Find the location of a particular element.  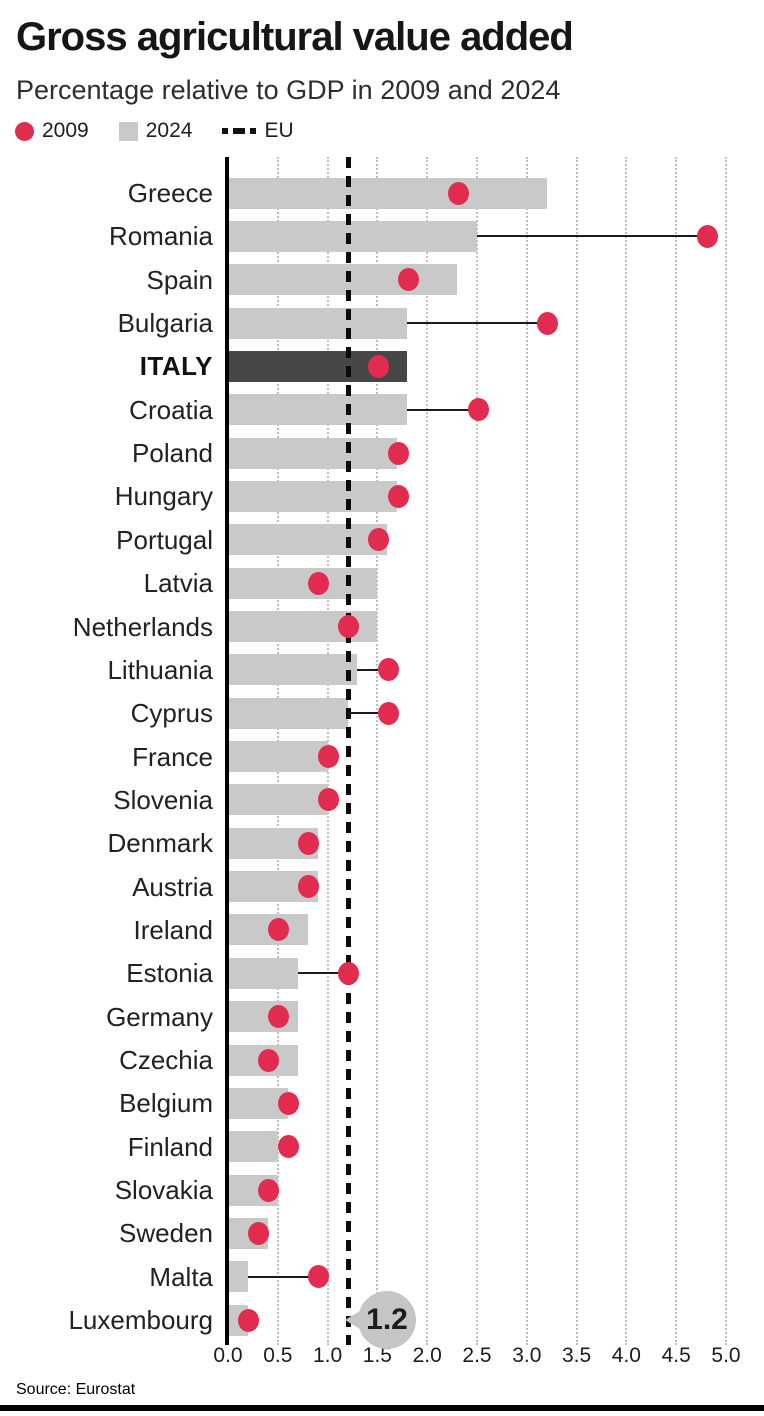

x-axis-tick-label: 5.0 is located at coordinates (726, 1355).